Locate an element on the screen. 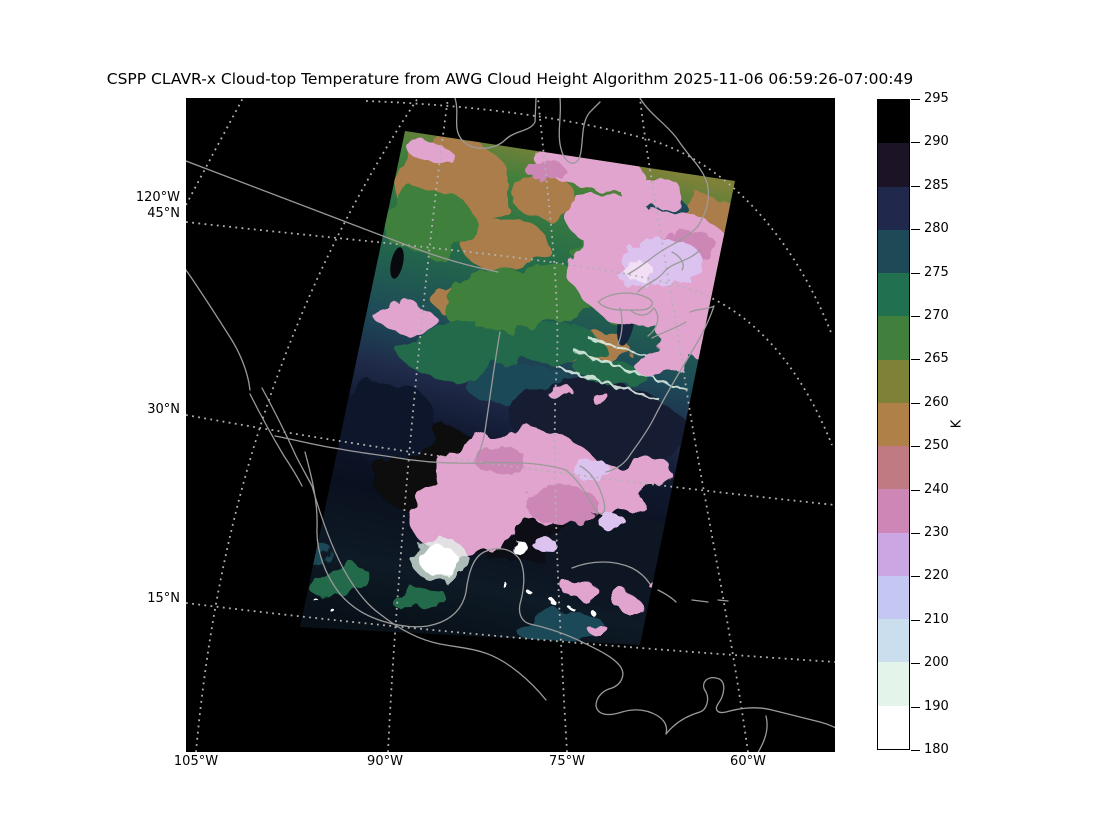 The image size is (1120, 840). meridian-60w is located at coordinates (694, 425).